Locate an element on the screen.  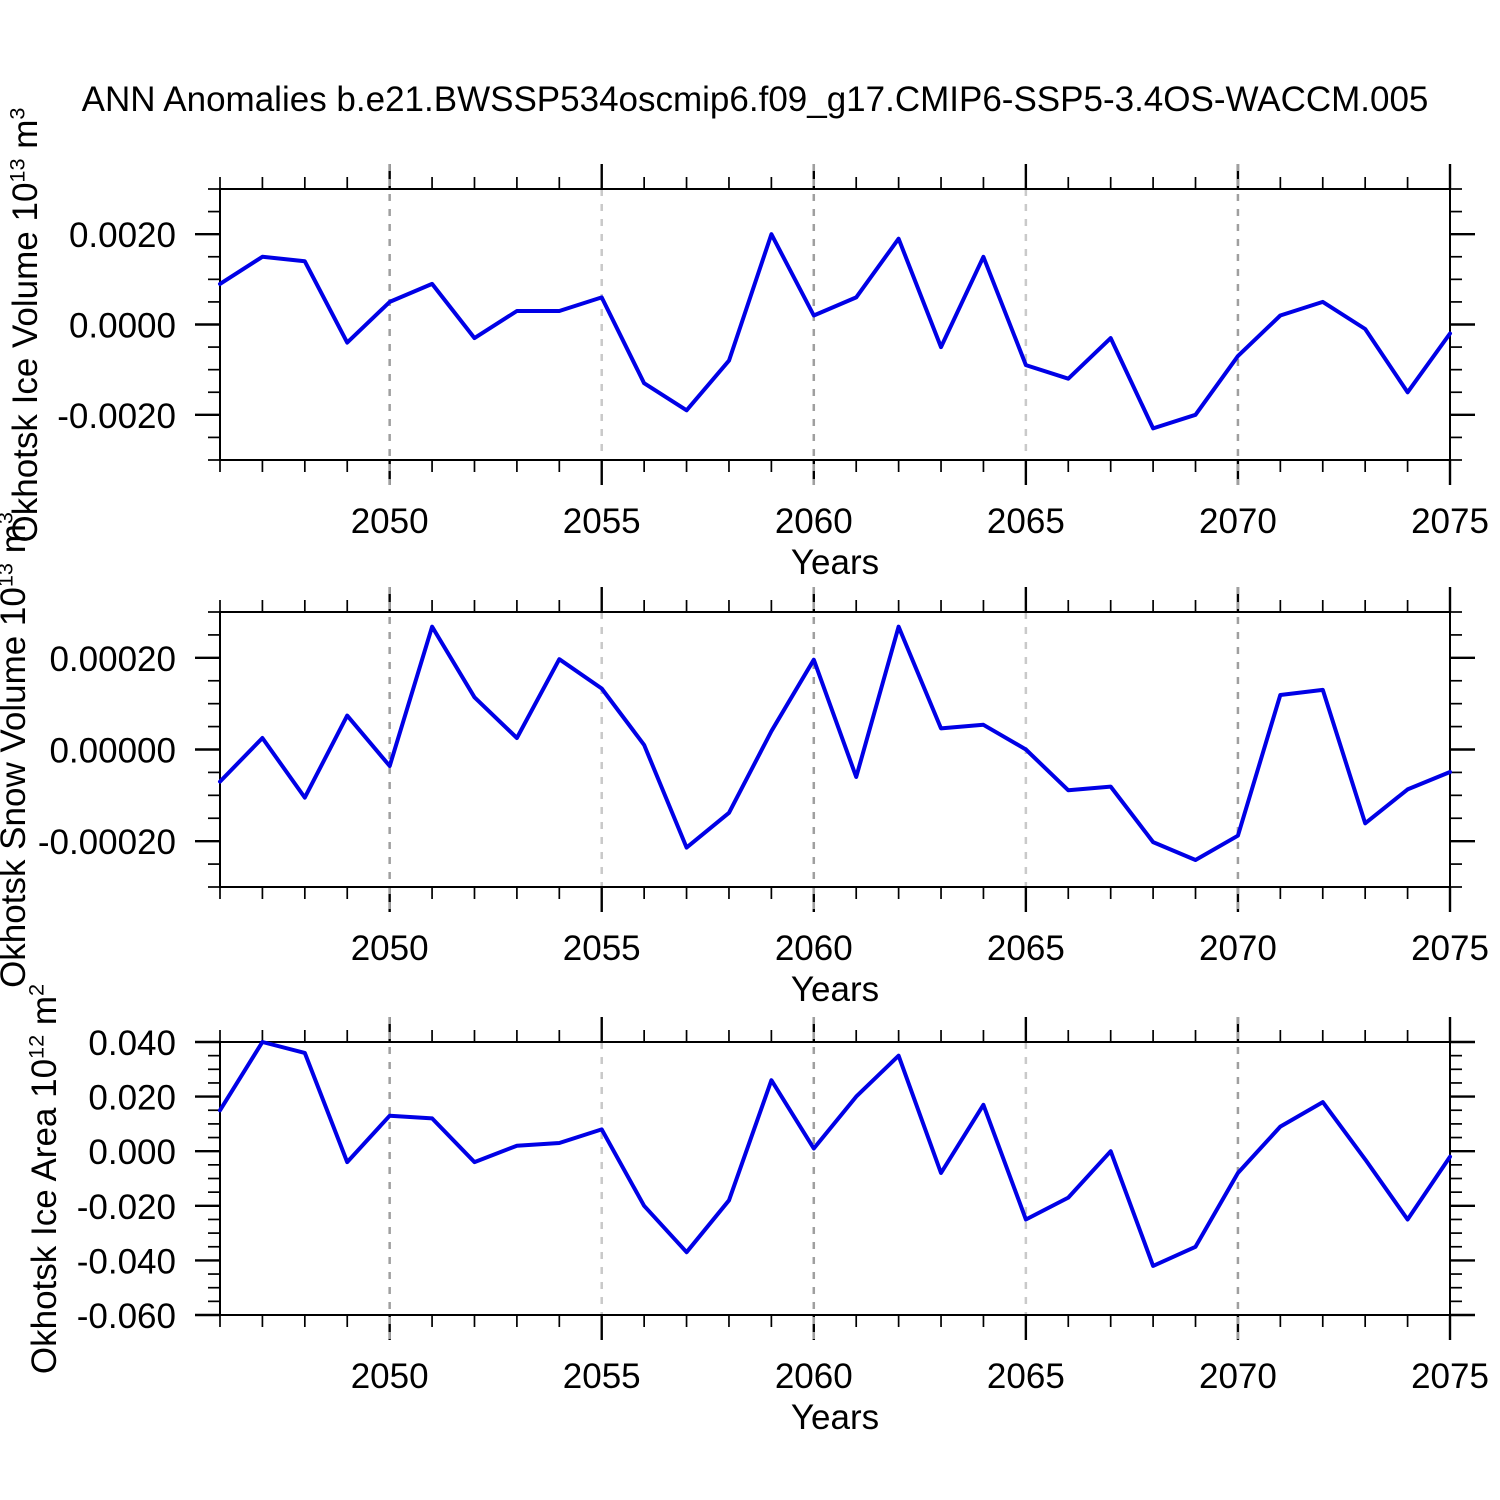
plot1-y-tick-label: 0.0000 is located at coordinates (122, 326).